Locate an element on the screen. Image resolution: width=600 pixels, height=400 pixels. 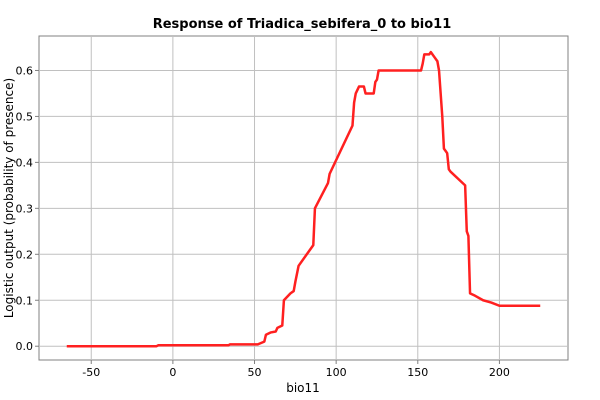
y-tick-label: 0.4 is located at coordinates (25, 162).